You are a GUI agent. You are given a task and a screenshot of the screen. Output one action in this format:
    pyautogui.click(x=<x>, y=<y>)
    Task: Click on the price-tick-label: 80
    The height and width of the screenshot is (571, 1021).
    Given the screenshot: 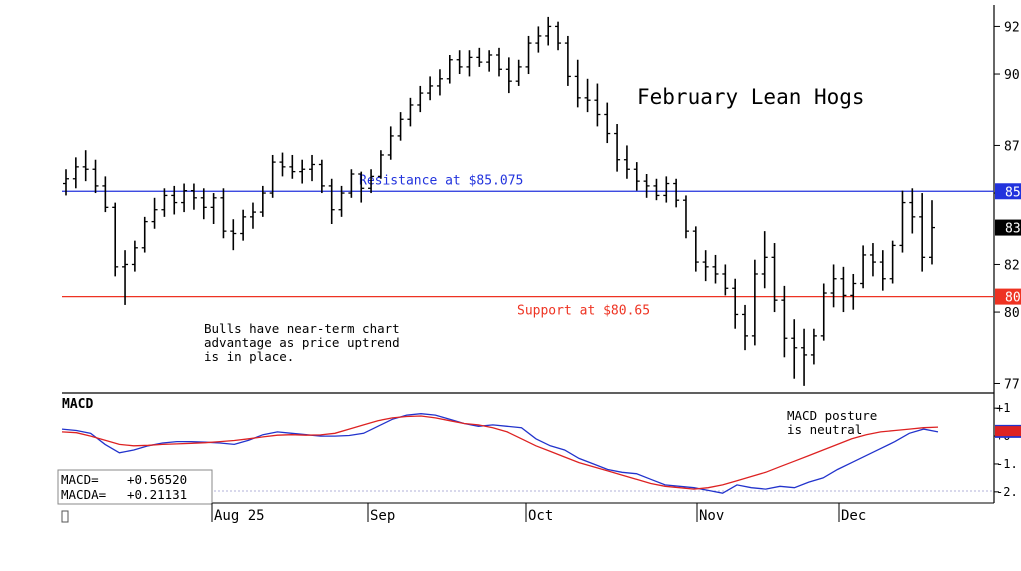 What is the action you would take?
    pyautogui.click(x=1012, y=313)
    